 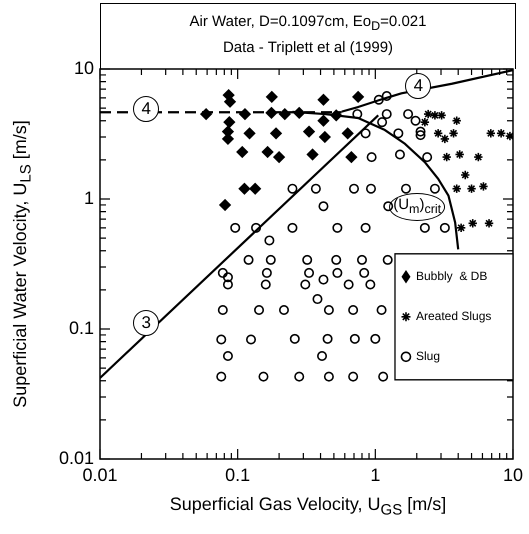 I want to click on legend-label: Bubbly & DB, so click(x=452, y=276).